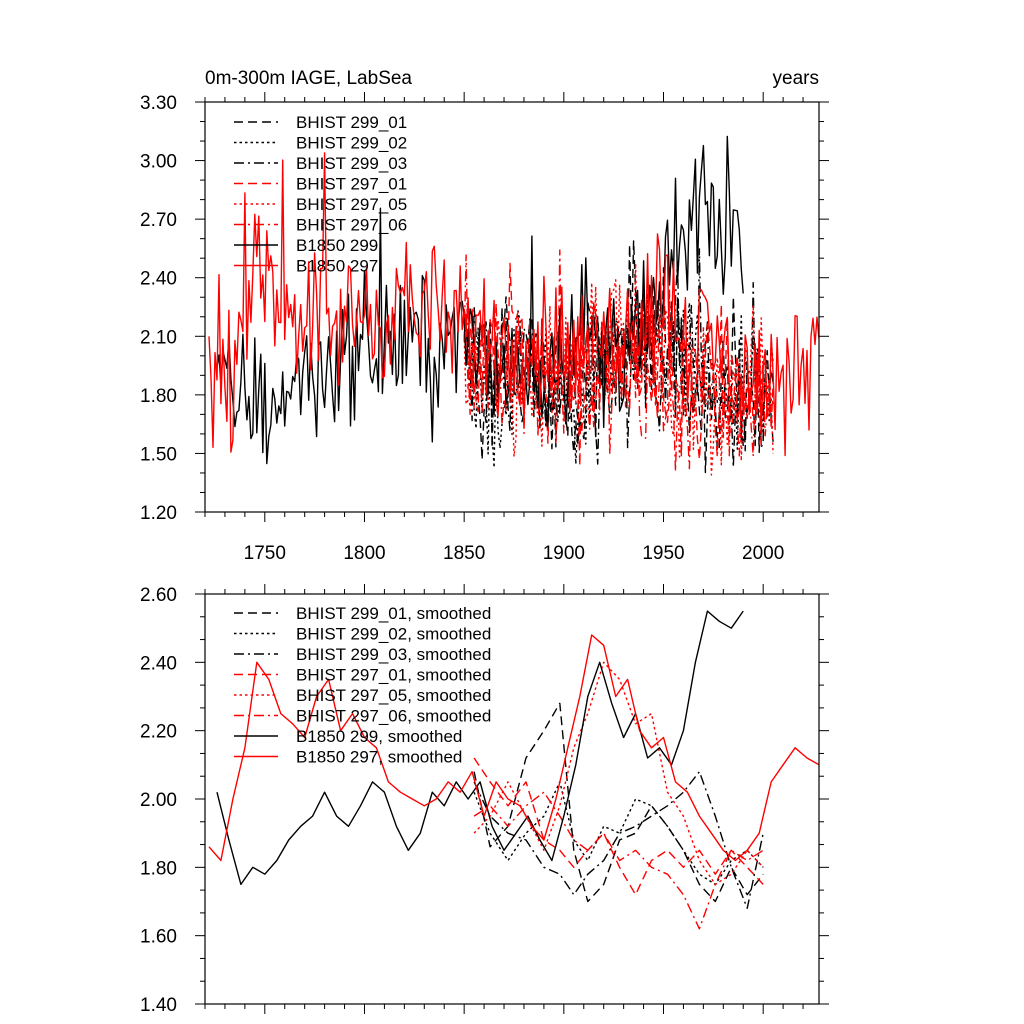 The height and width of the screenshot is (1024, 1024). What do you see at coordinates (564, 553) in the screenshot?
I see `top-x-tick-label: 1900` at bounding box center [564, 553].